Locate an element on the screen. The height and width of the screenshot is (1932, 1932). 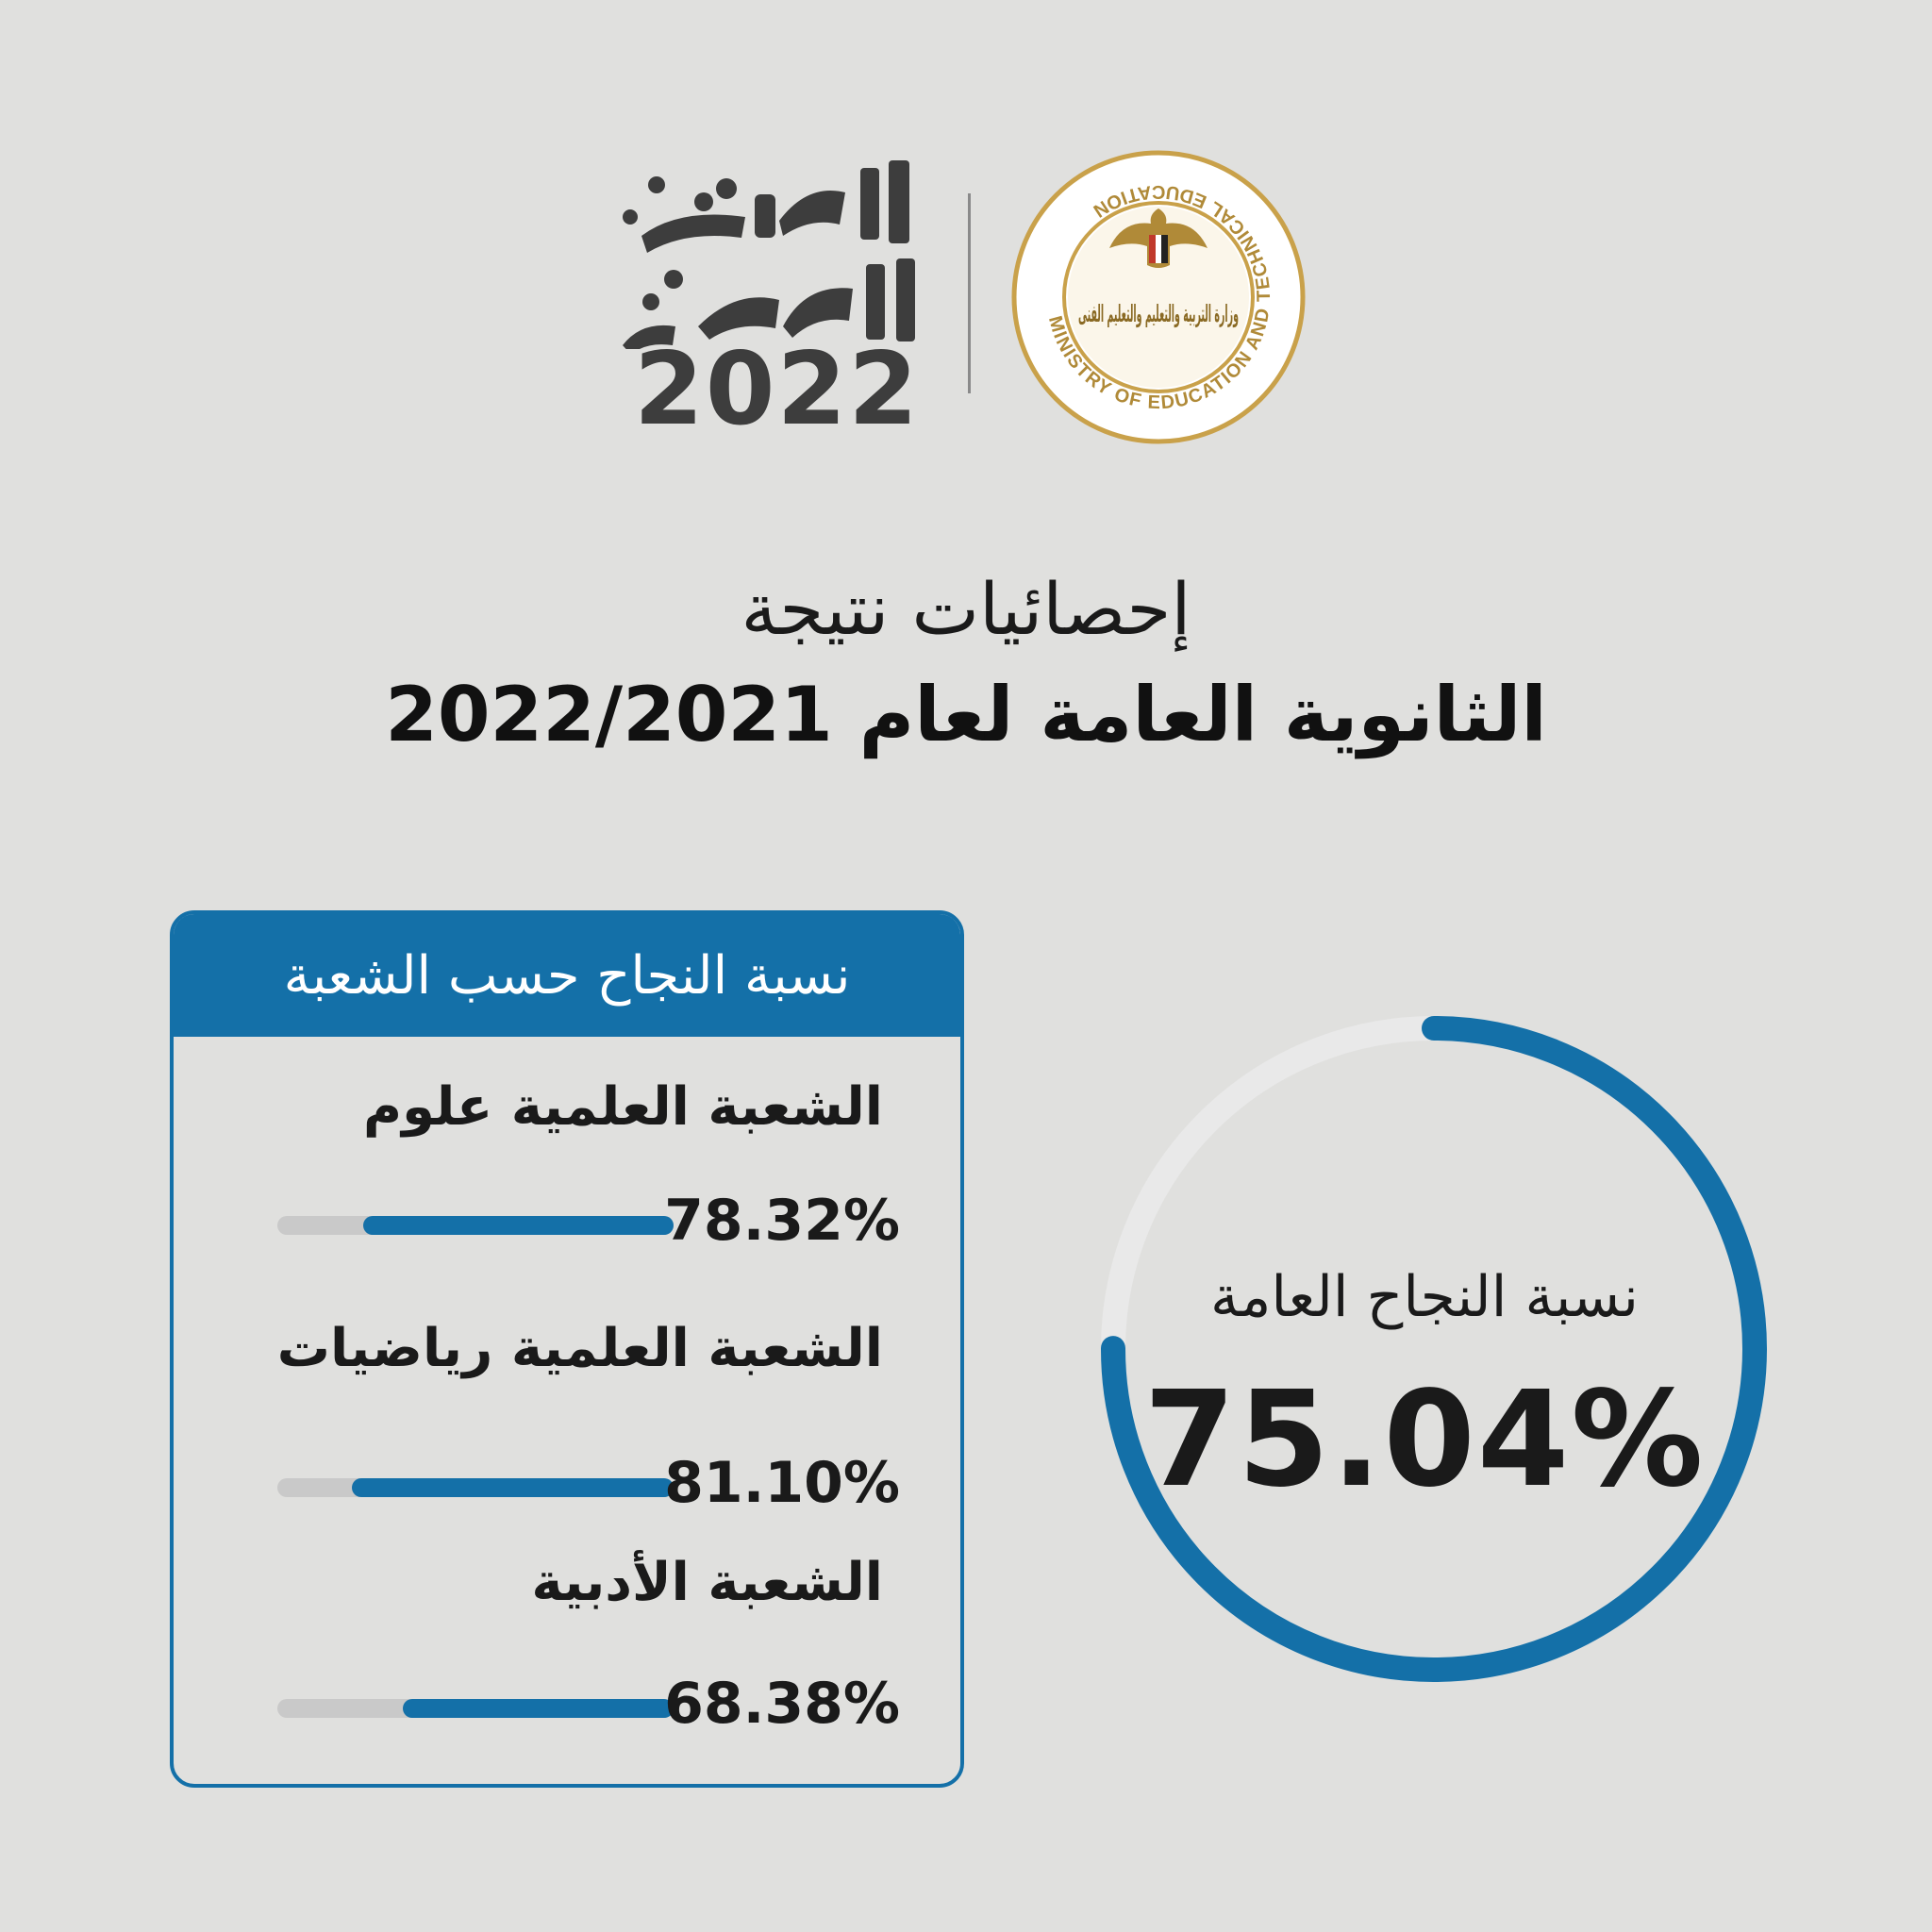
title-line-2: الثانوية العامة لعام 2022/2021 is located at coordinates (966, 714).